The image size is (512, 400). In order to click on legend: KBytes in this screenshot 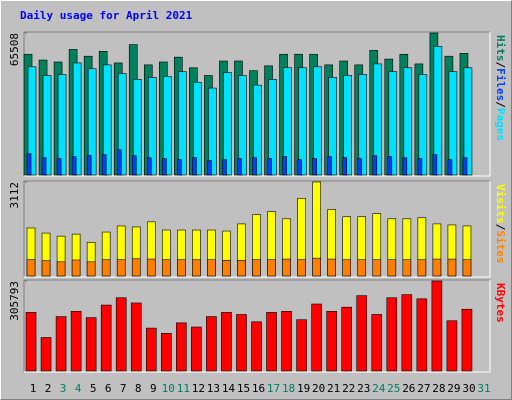, I will do `click(500, 303)`.